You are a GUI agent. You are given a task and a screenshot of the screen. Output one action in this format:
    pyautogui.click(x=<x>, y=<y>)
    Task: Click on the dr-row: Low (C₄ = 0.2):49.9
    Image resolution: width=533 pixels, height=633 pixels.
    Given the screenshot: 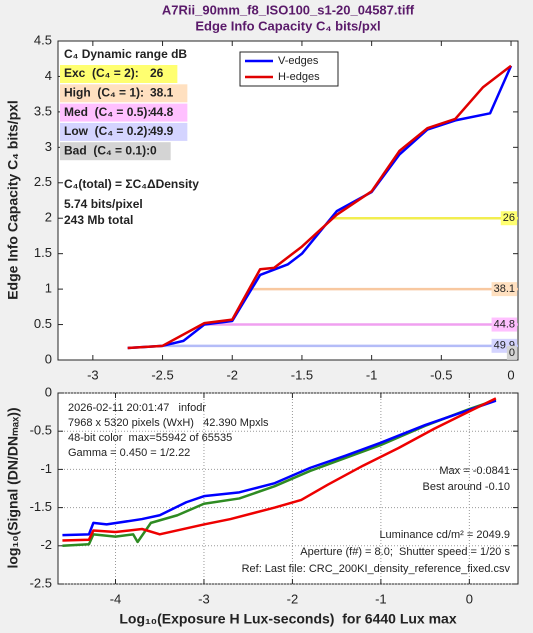 What is the action you would take?
    pyautogui.click(x=124, y=131)
    